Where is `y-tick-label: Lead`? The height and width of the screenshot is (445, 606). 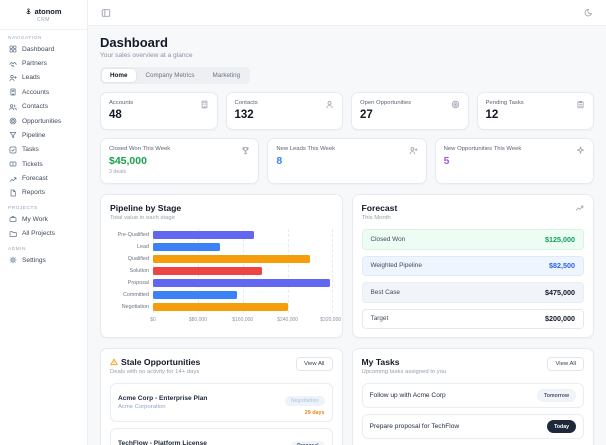
y-tick-label: Lead is located at coordinates (143, 247).